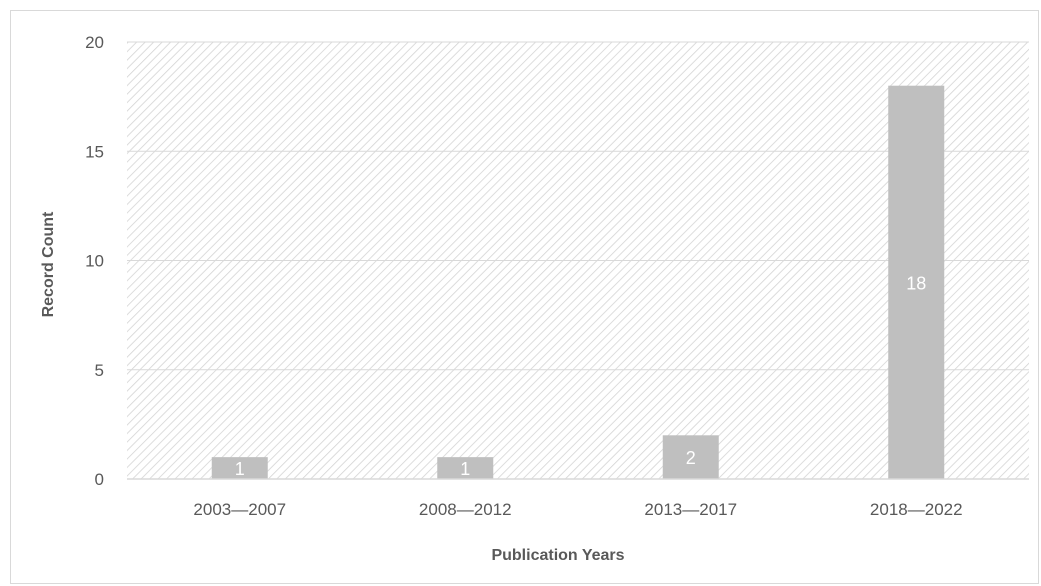  I want to click on bar-data-label: 2, so click(691, 458).